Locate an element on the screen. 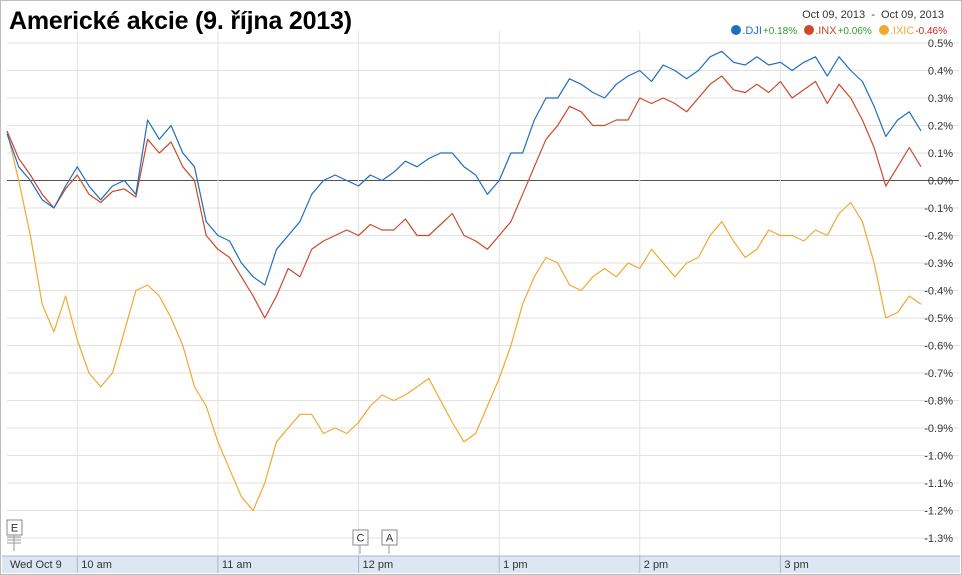 The height and width of the screenshot is (575, 962). y-tick-label: -0.4% is located at coordinates (938, 292).